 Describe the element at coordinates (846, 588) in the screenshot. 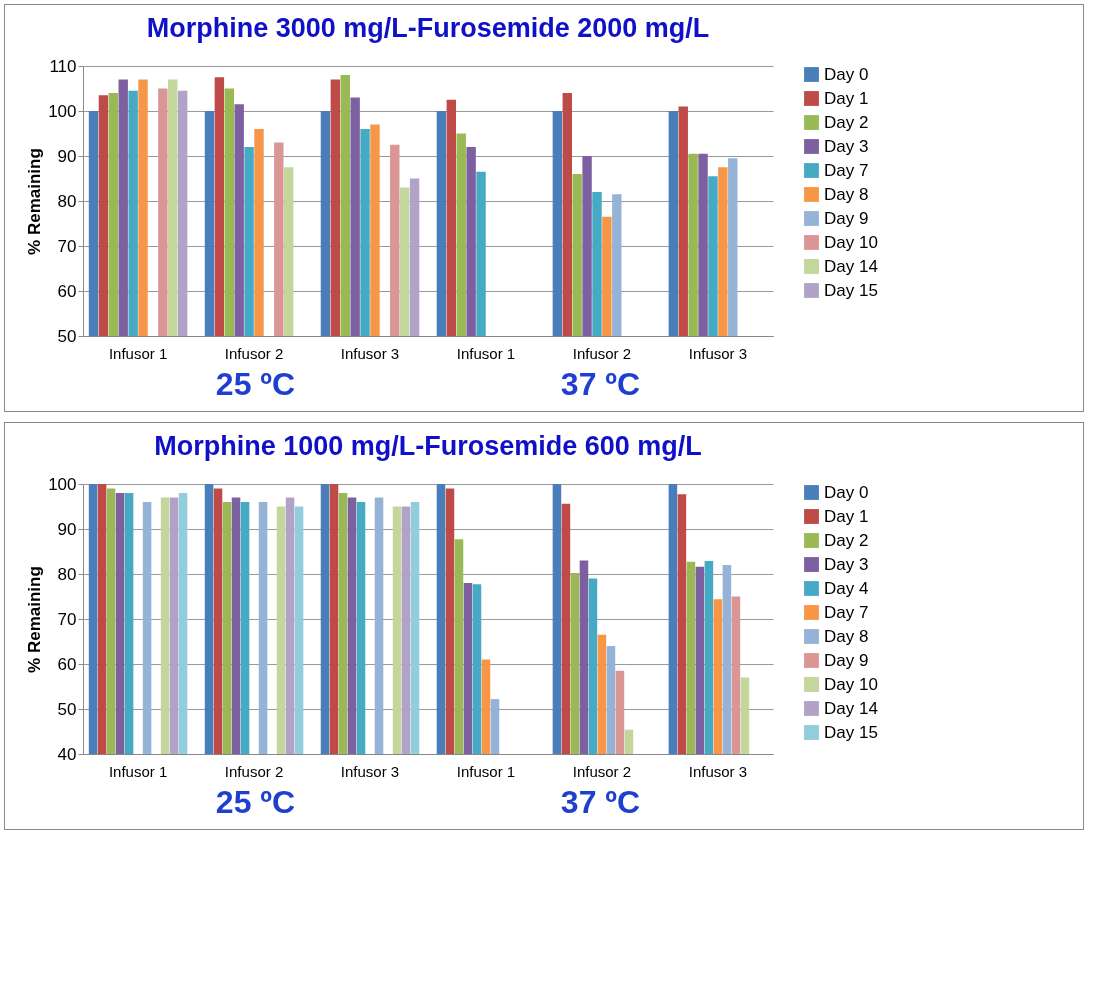

I see `legend-label: Day 4` at that location.